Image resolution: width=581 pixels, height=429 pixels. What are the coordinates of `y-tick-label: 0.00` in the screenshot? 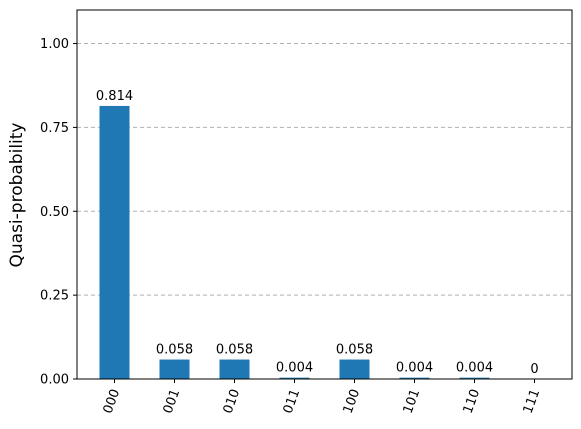 It's located at (54, 380).